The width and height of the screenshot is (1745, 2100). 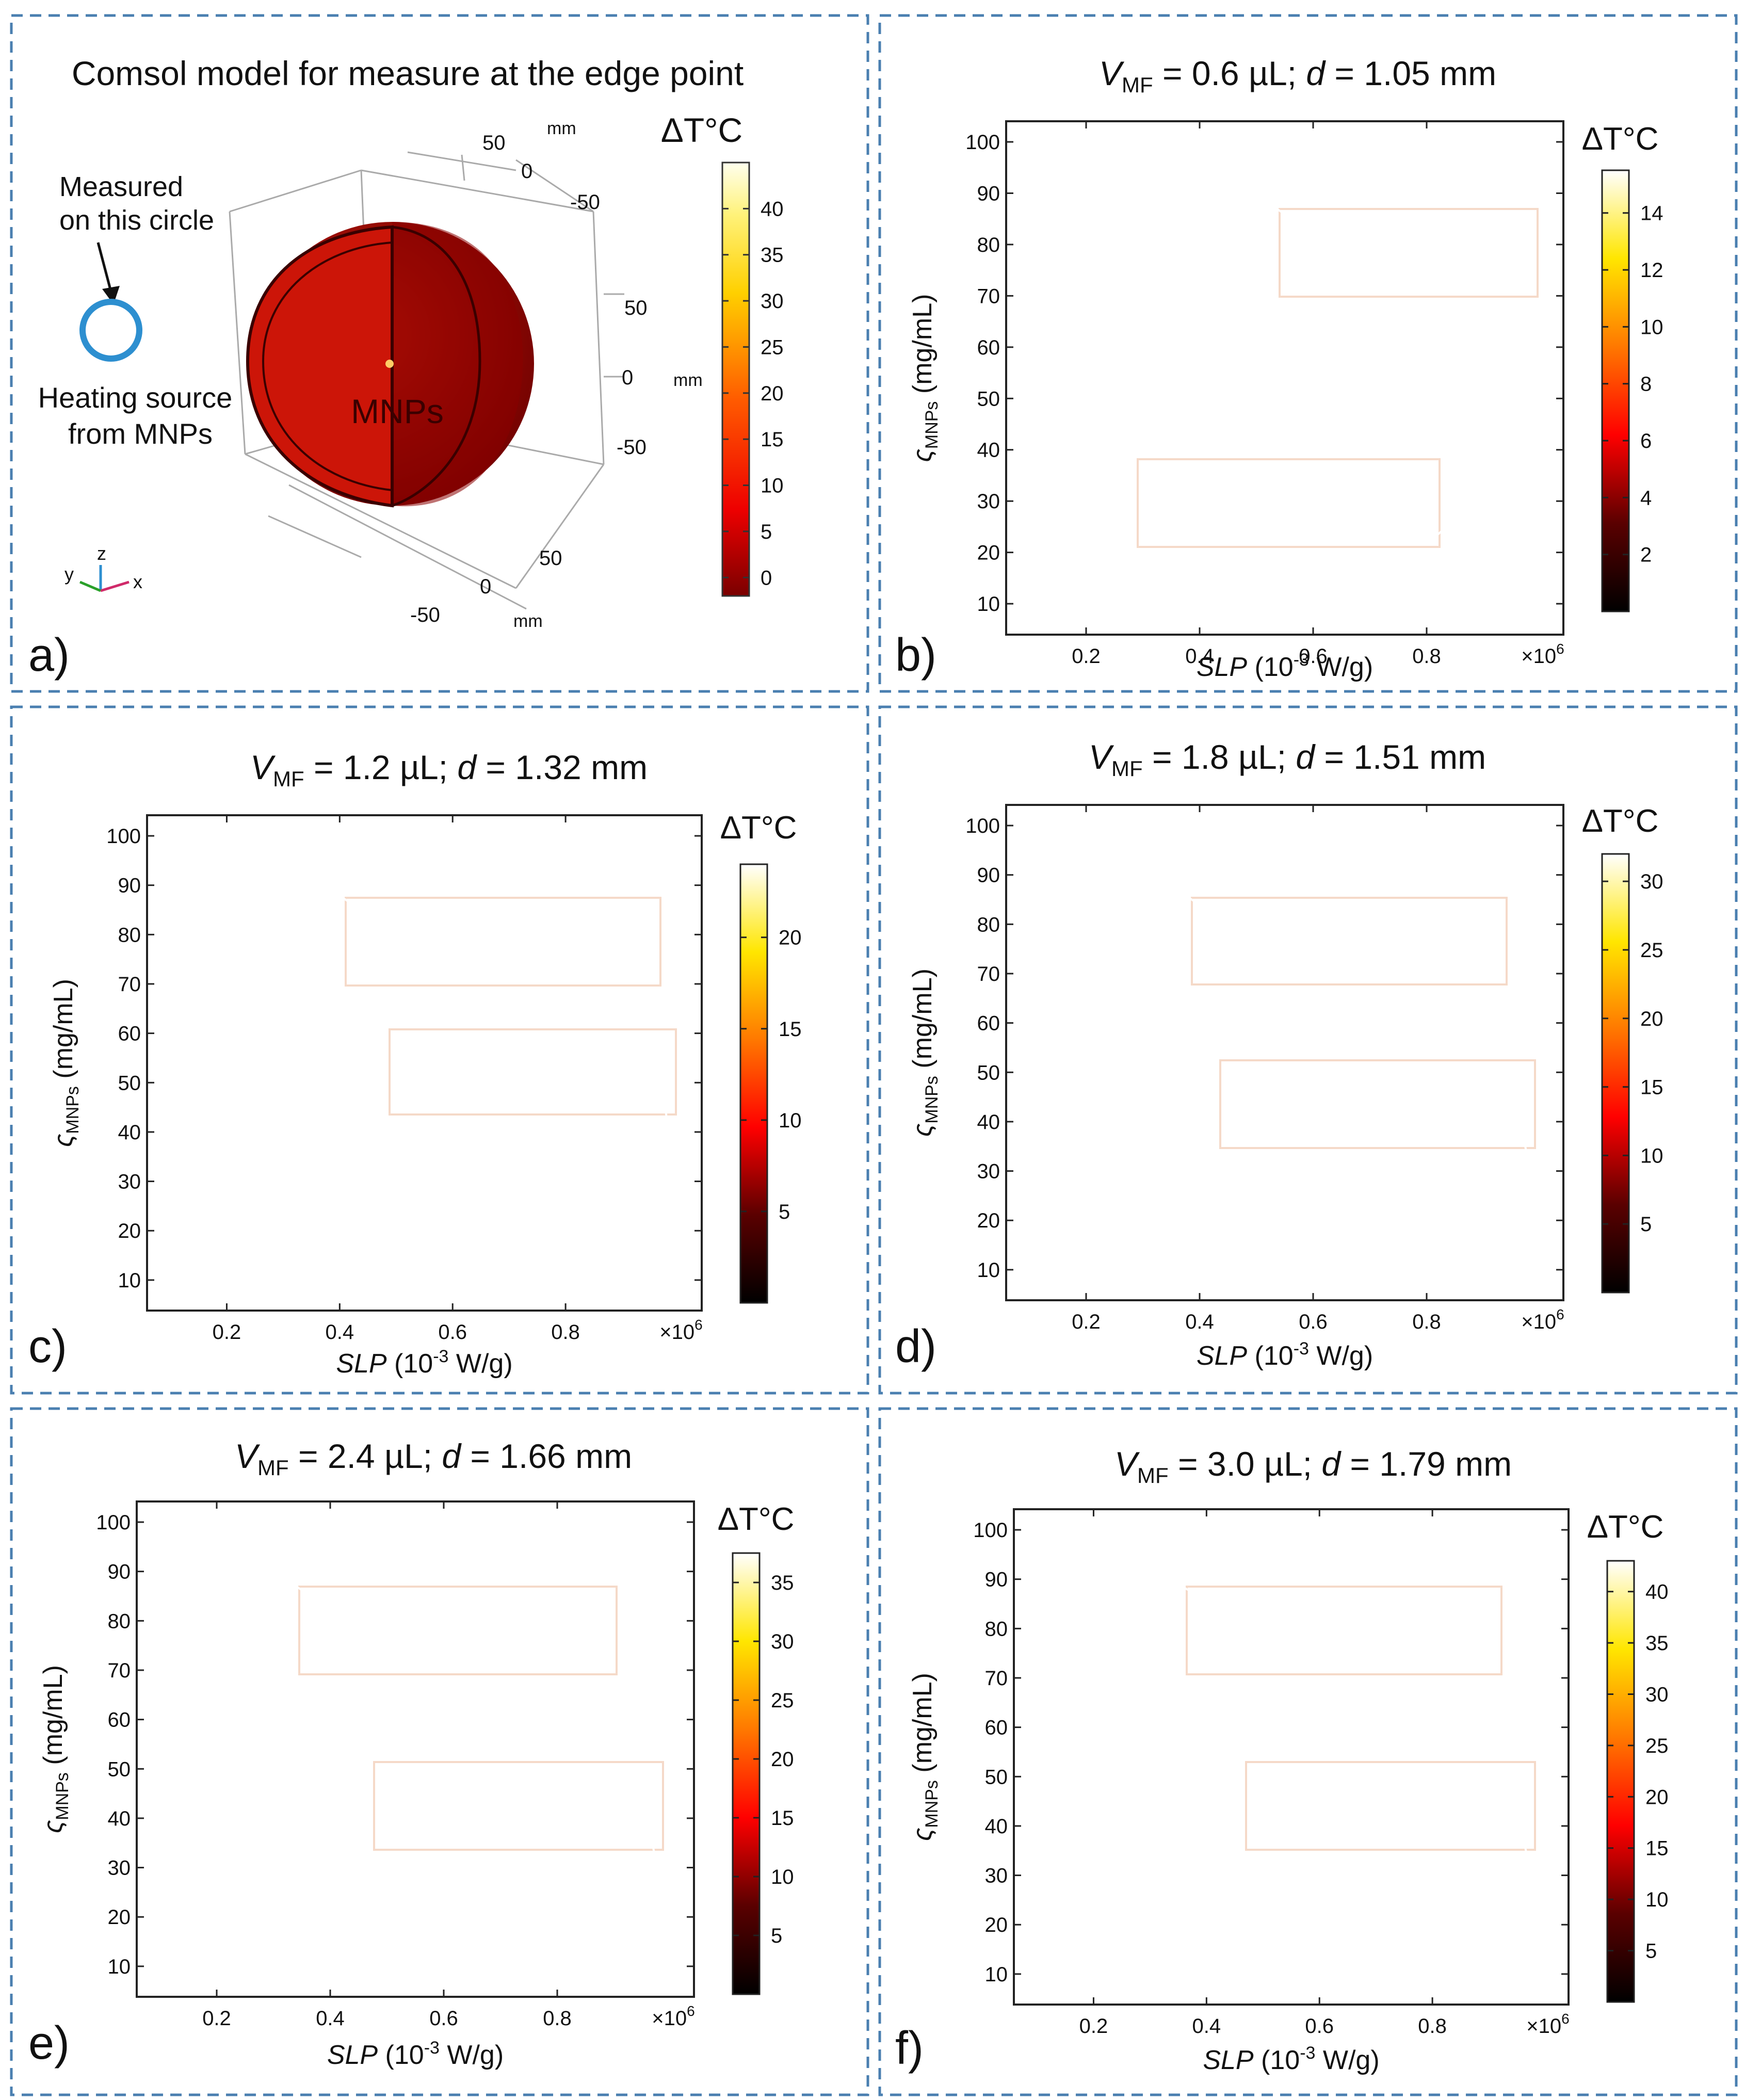 What do you see at coordinates (494, 143) in the screenshot?
I see `tick-top-50: 50` at bounding box center [494, 143].